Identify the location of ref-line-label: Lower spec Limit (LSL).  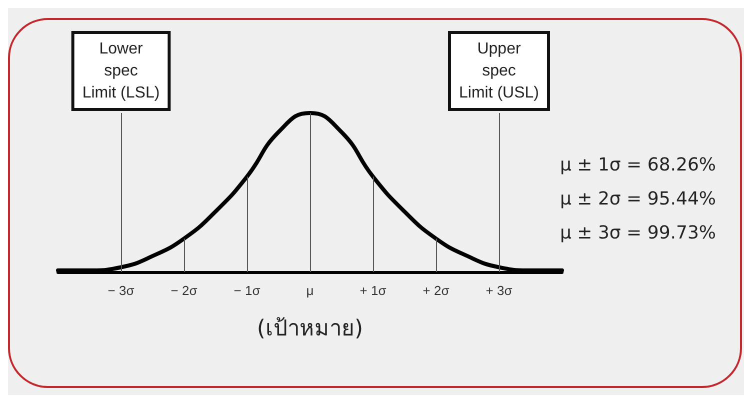
(121, 71).